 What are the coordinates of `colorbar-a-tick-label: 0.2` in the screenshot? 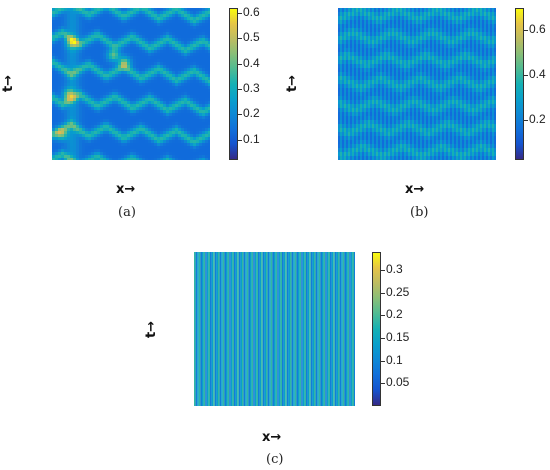 It's located at (251, 113).